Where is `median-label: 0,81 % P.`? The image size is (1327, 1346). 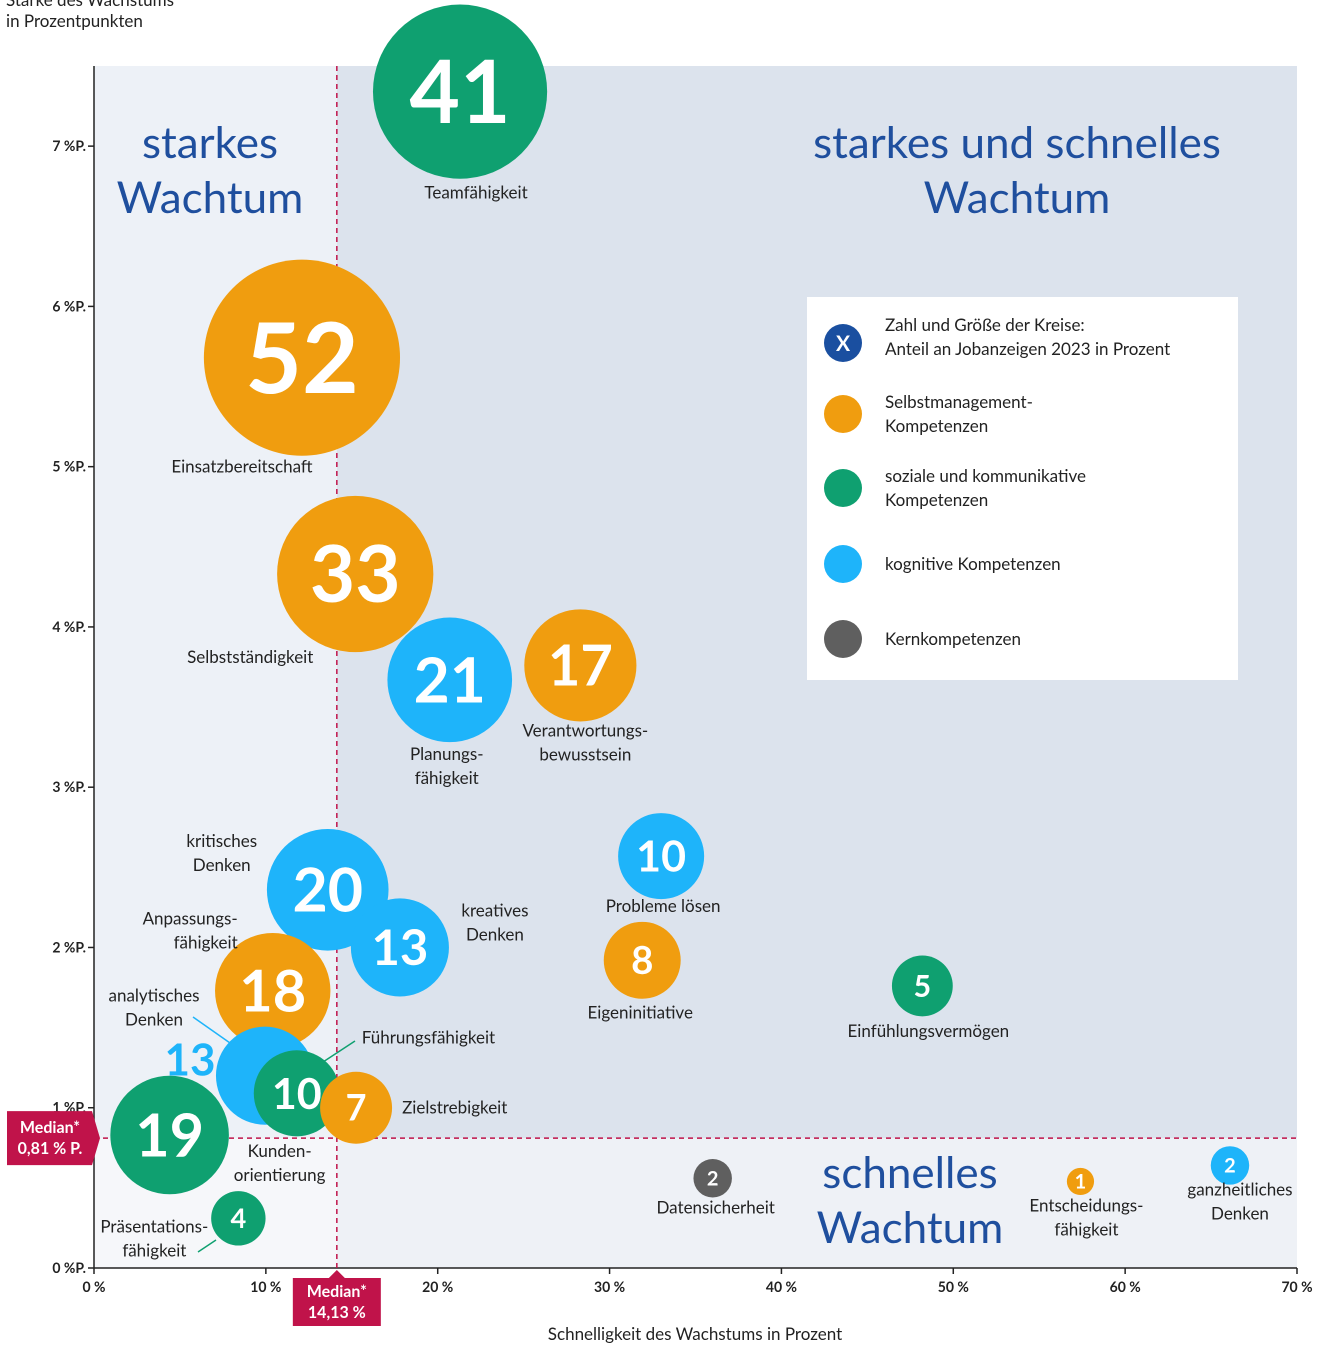
median-label: 0,81 % P. is located at coordinates (50, 1148).